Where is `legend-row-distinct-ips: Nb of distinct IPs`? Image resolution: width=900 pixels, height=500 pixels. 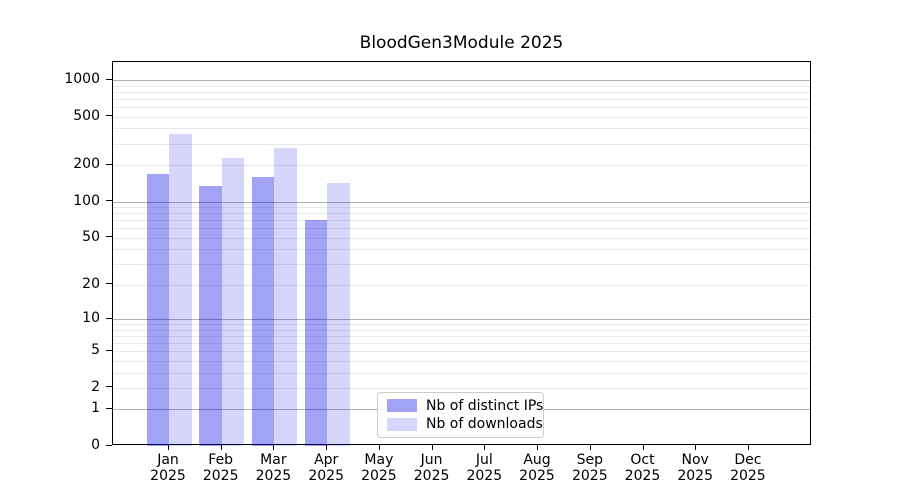
legend-row-distinct-ips: Nb of distinct IPs is located at coordinates (465, 406).